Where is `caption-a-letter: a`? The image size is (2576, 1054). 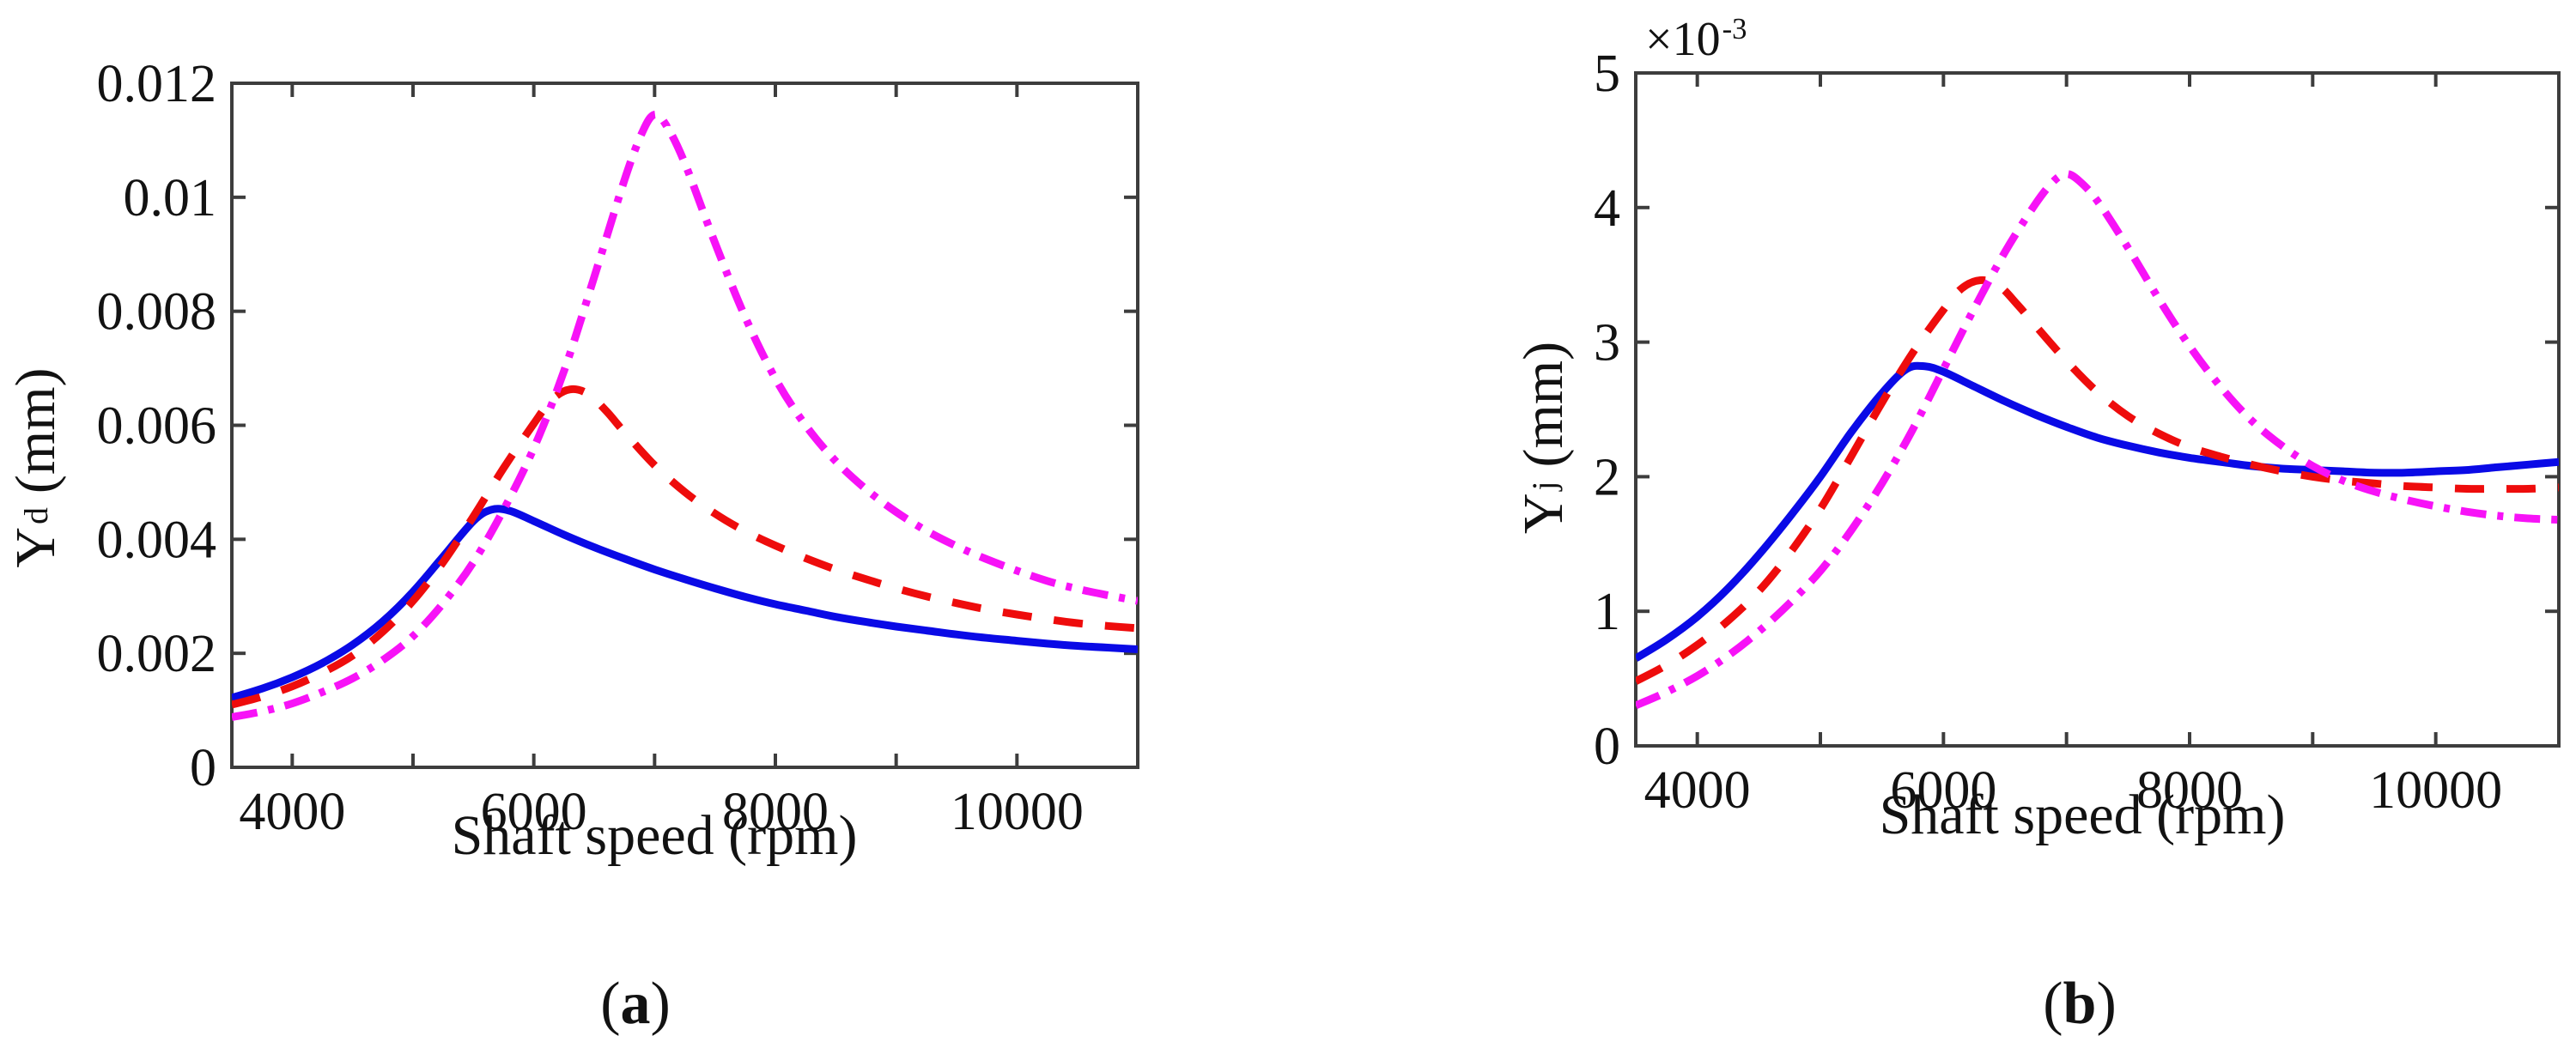
caption-a-letter: a is located at coordinates (636, 1004).